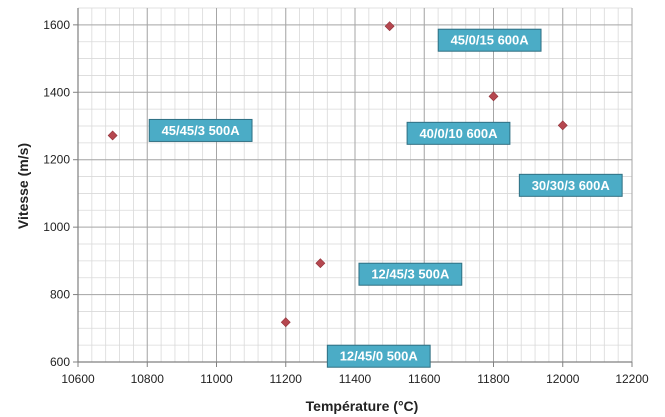 The height and width of the screenshot is (417, 665). What do you see at coordinates (362, 406) in the screenshot?
I see `x-axis-title: Température (°C)` at bounding box center [362, 406].